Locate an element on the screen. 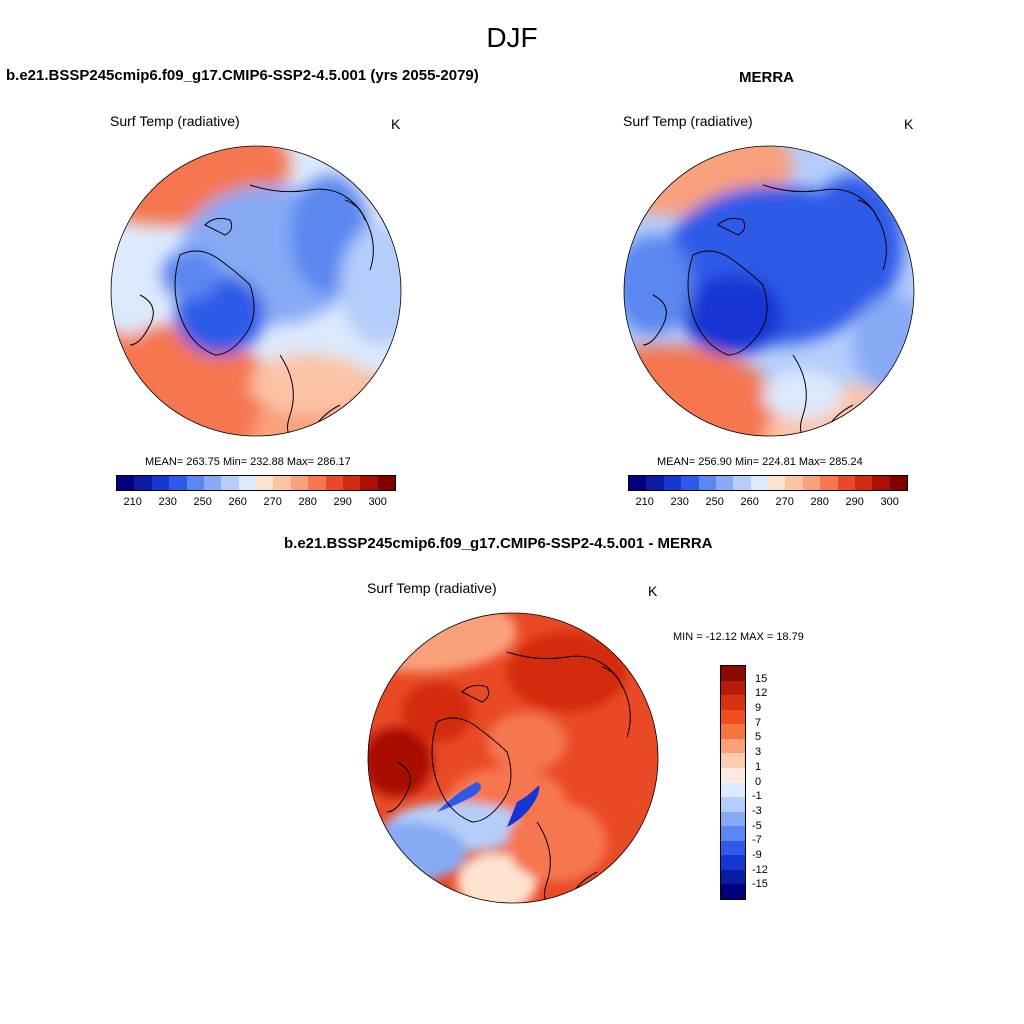 The height and width of the screenshot is (1024, 1024). map-difference is located at coordinates (513, 758).